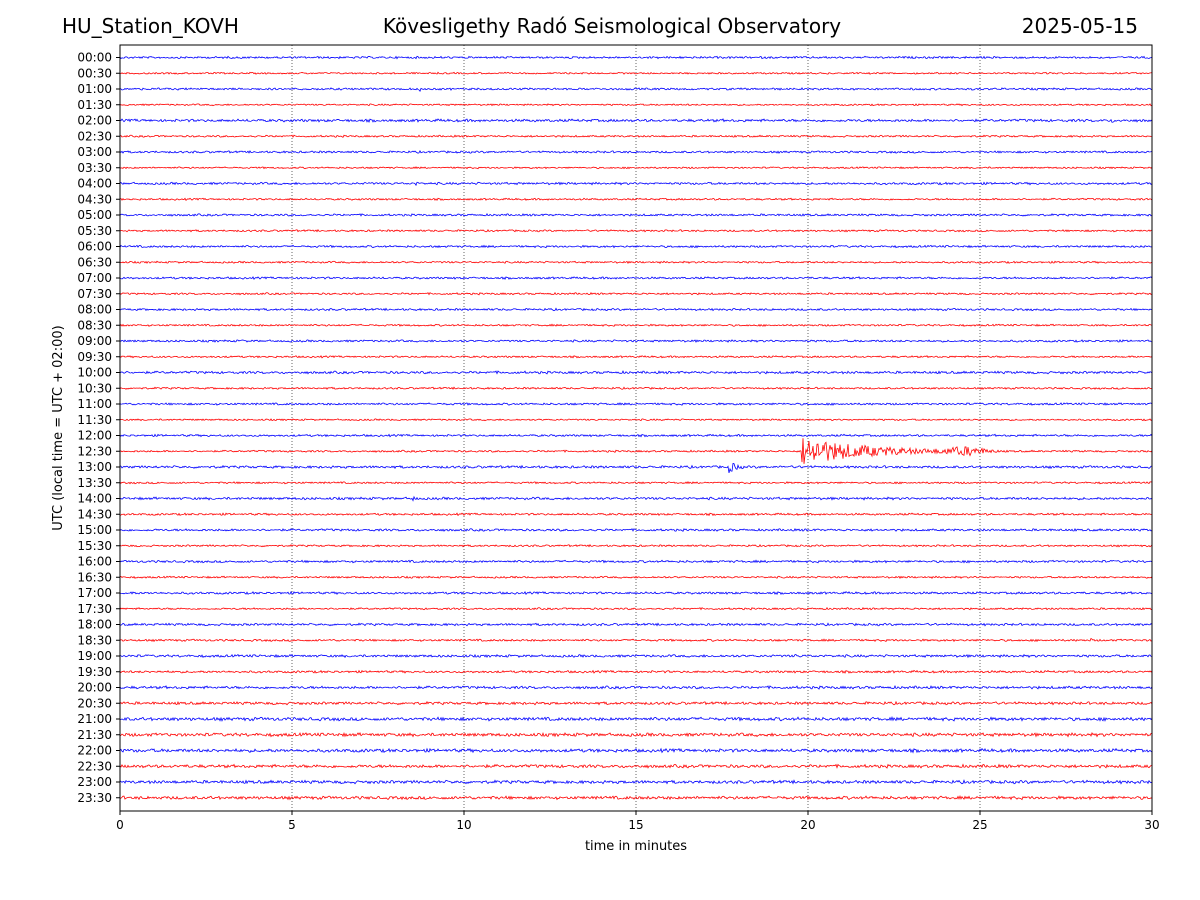 Image resolution: width=1200 pixels, height=900 pixels. I want to click on x-tick-label: 25, so click(979, 825).